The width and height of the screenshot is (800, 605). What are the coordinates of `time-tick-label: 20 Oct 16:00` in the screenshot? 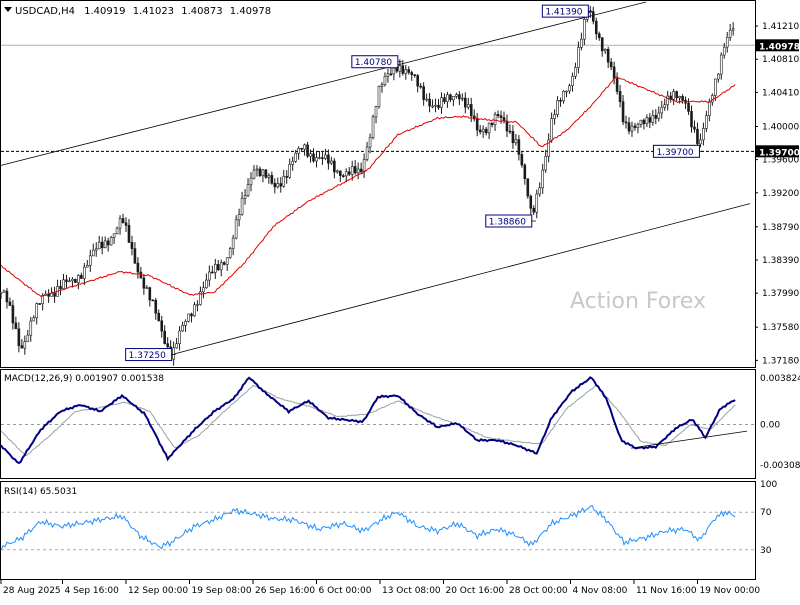 It's located at (474, 591).